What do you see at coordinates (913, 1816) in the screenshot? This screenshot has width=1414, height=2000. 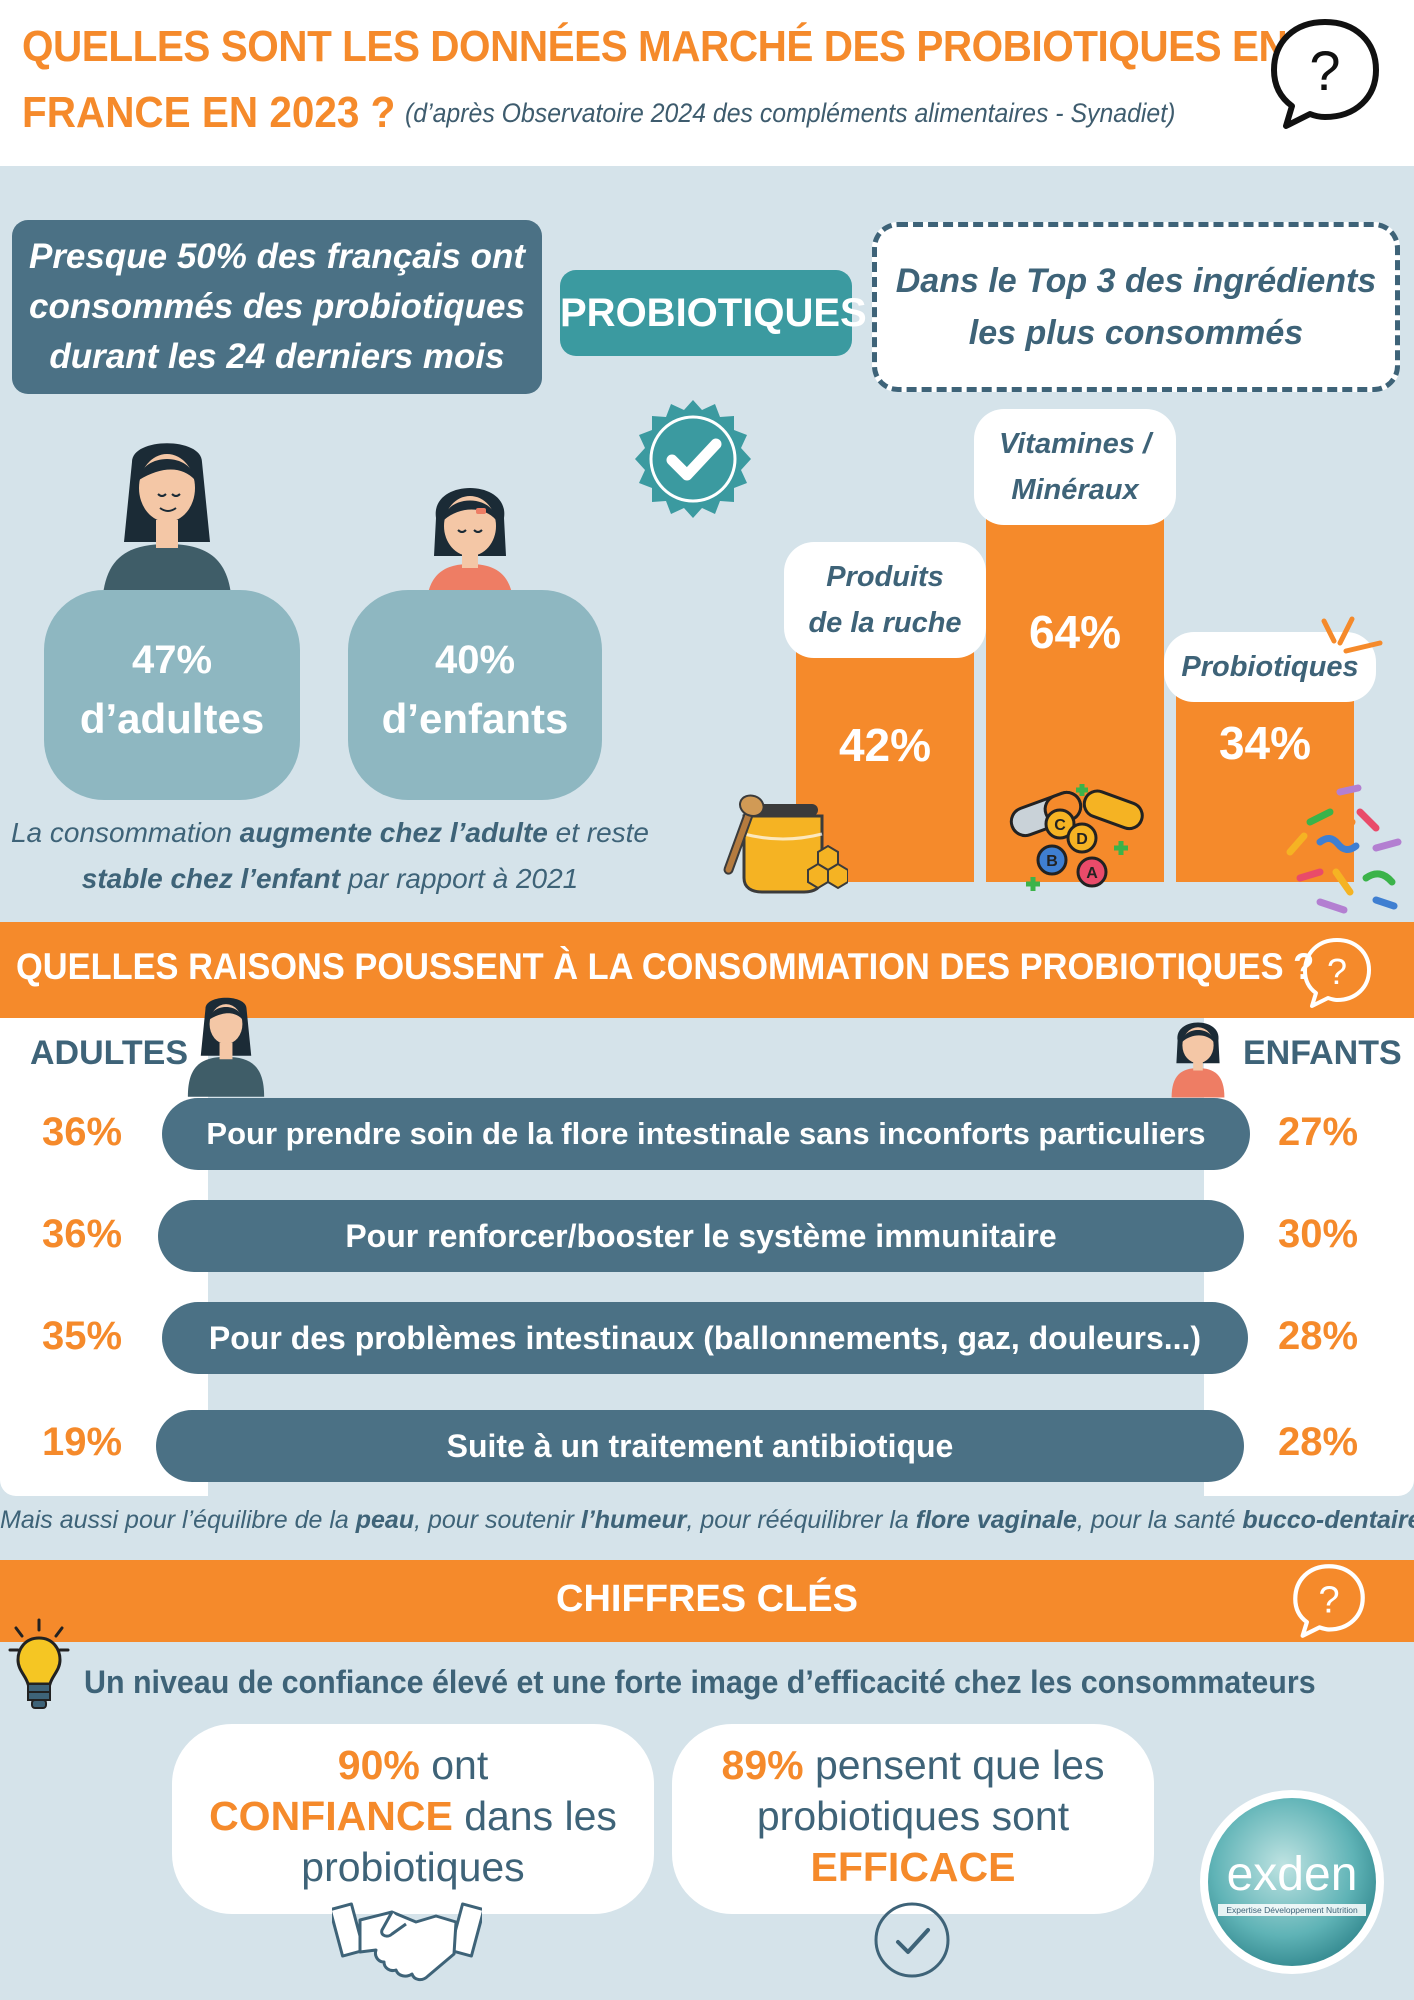 I see `card-text: probiotiques sont` at bounding box center [913, 1816].